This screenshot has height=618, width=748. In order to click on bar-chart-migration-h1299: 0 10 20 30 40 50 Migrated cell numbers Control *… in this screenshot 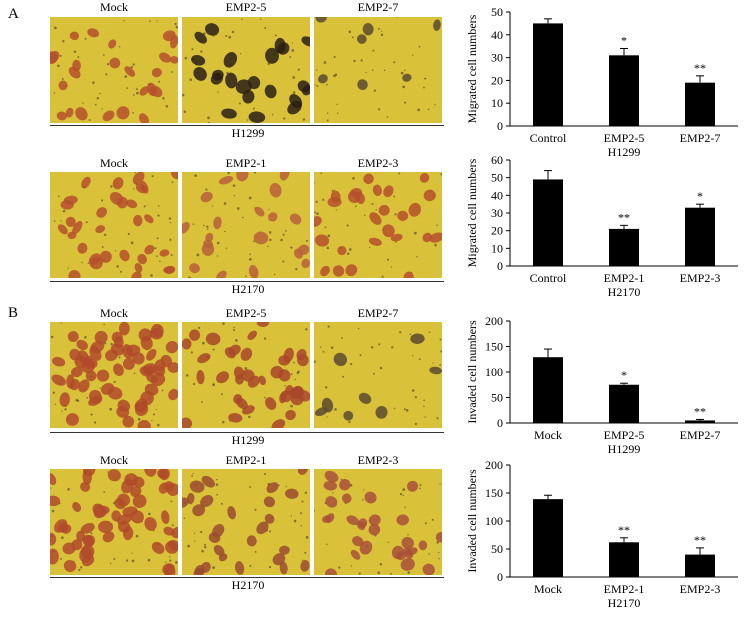, I will do `click(603, 83)`.